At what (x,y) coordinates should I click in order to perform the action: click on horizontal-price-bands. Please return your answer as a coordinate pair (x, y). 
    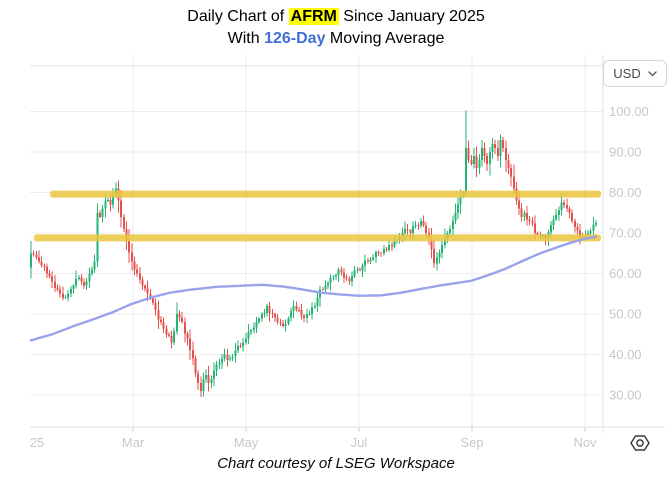
    Looking at the image, I should click on (318, 216).